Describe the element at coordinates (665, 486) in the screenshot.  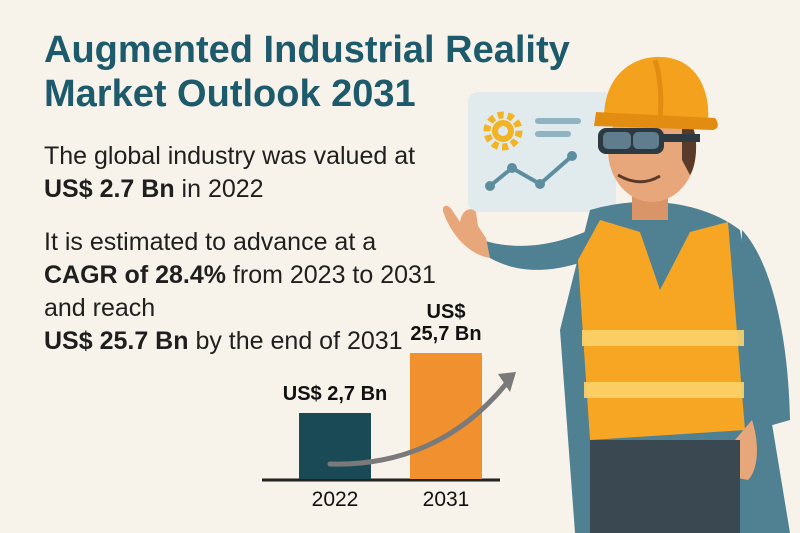
I see `trousers` at that location.